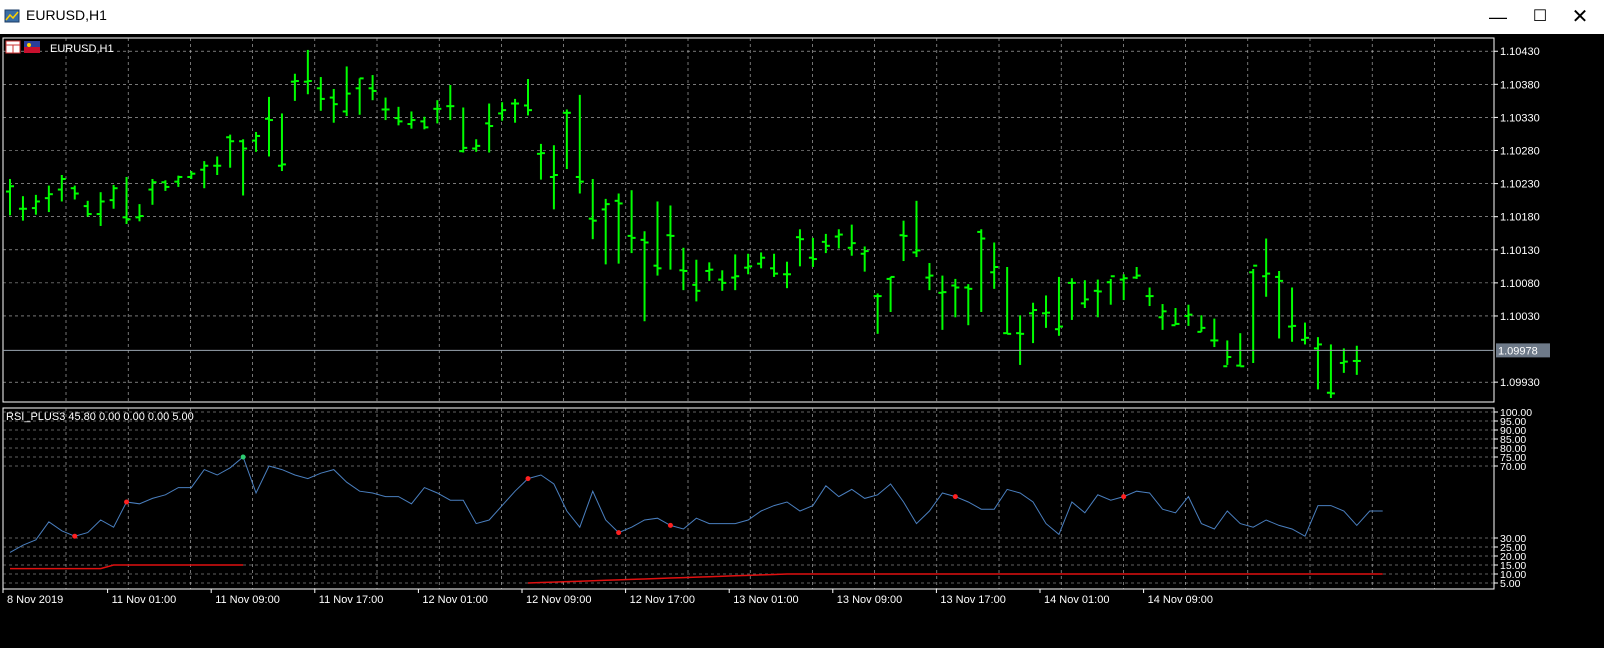 This screenshot has height=648, width=1604. Describe the element at coordinates (454, 600) in the screenshot. I see `x-tick-label: 12 Nov 01:00` at that location.